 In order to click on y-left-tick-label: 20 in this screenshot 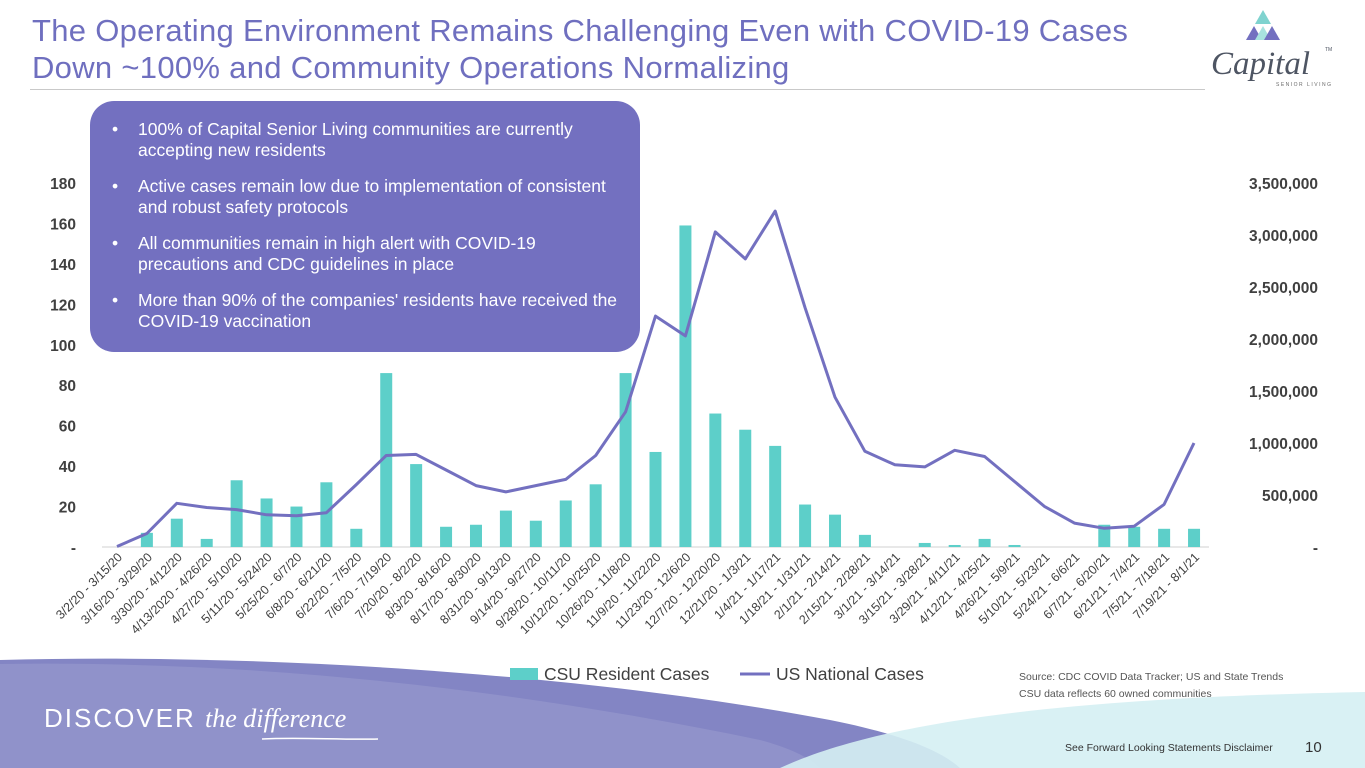, I will do `click(67, 508)`.